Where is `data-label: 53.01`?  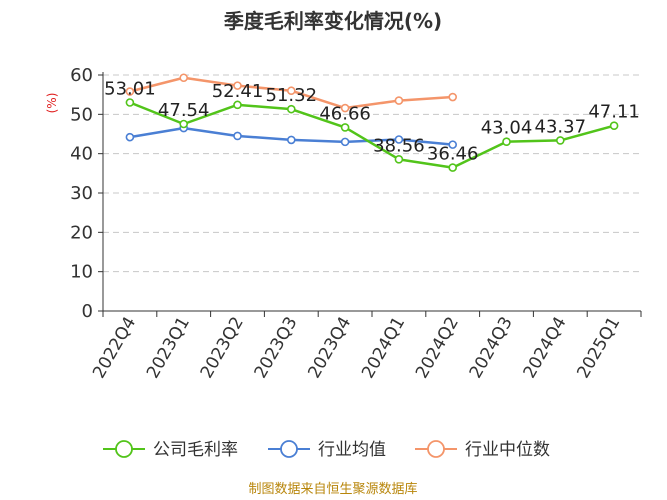
data-label: 53.01 is located at coordinates (130, 88).